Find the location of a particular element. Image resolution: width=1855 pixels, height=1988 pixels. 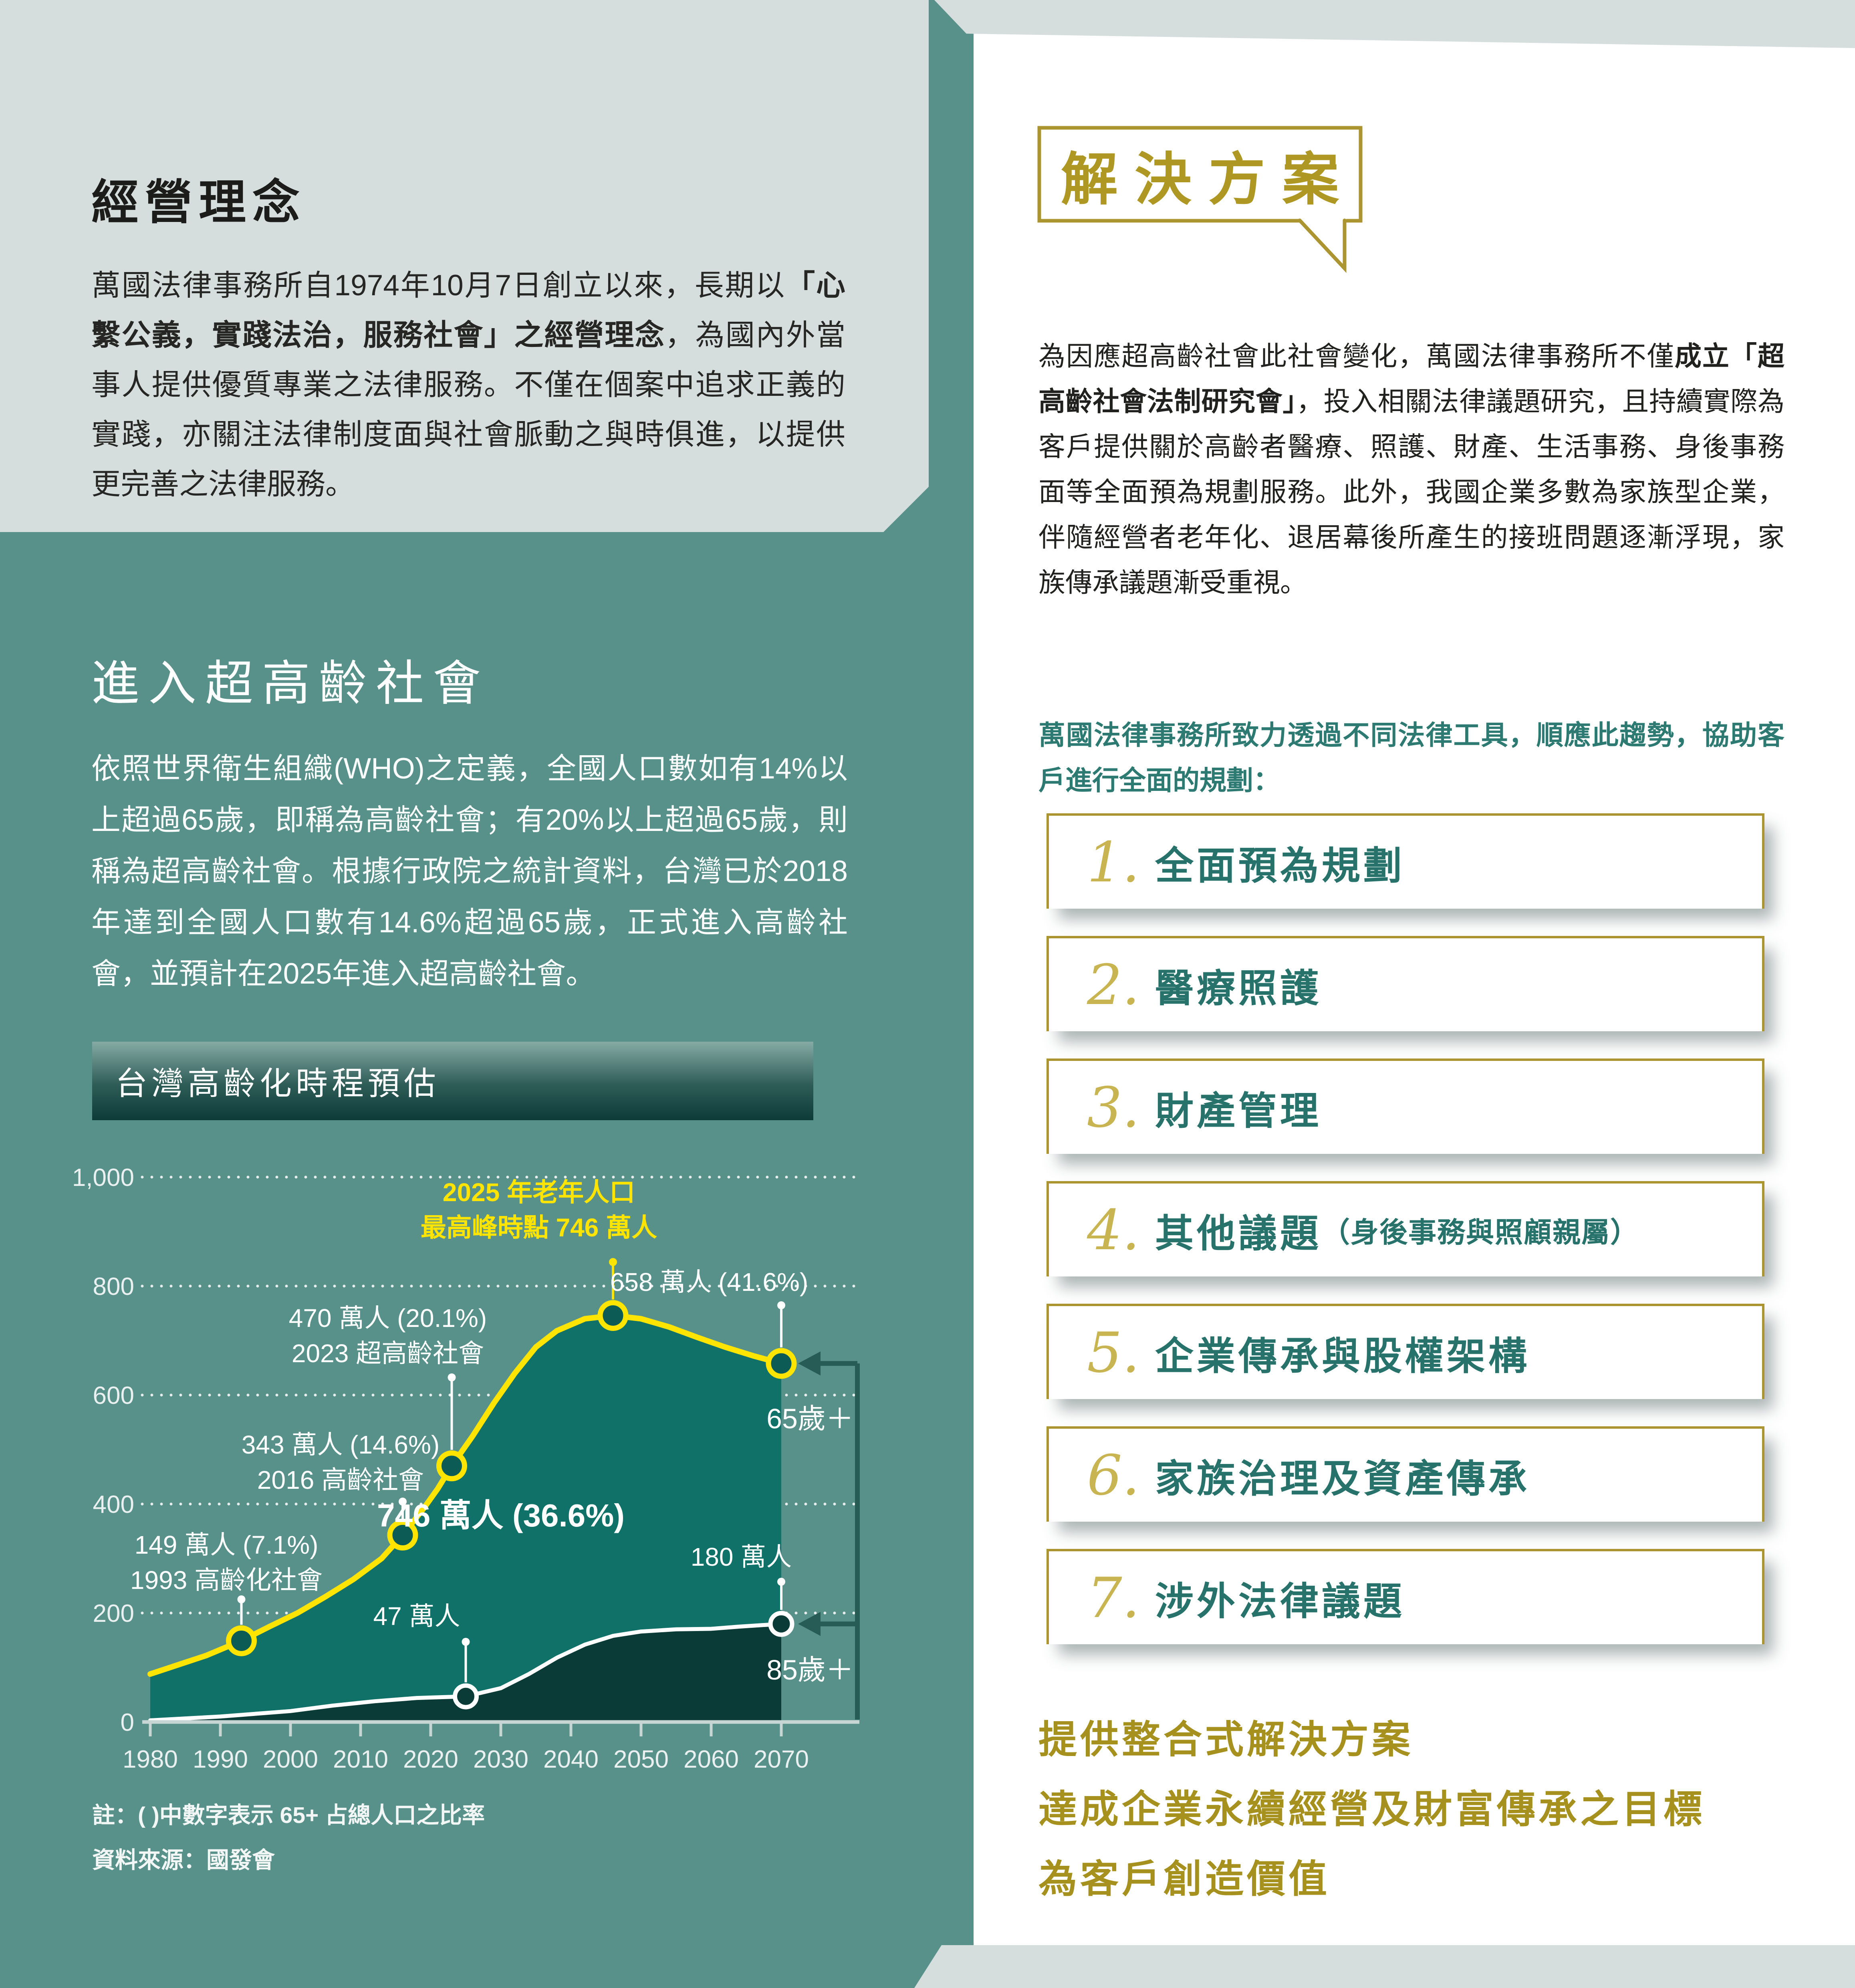

top-left-gray-box is located at coordinates (465, 266).